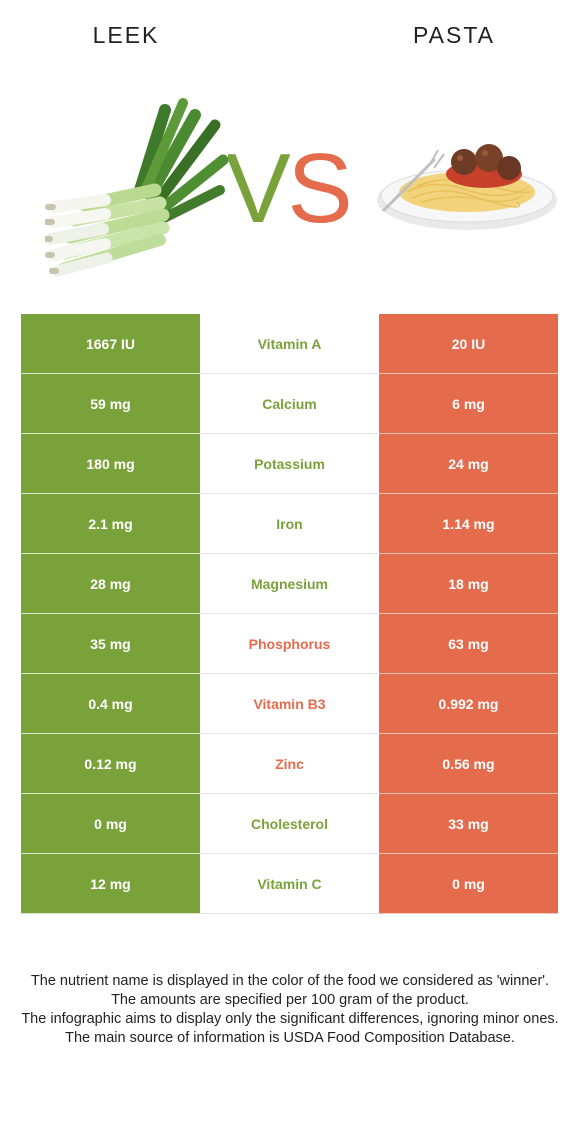 This screenshot has width=580, height=1144. I want to click on nutrient-name: Cholesterol, so click(289, 824).